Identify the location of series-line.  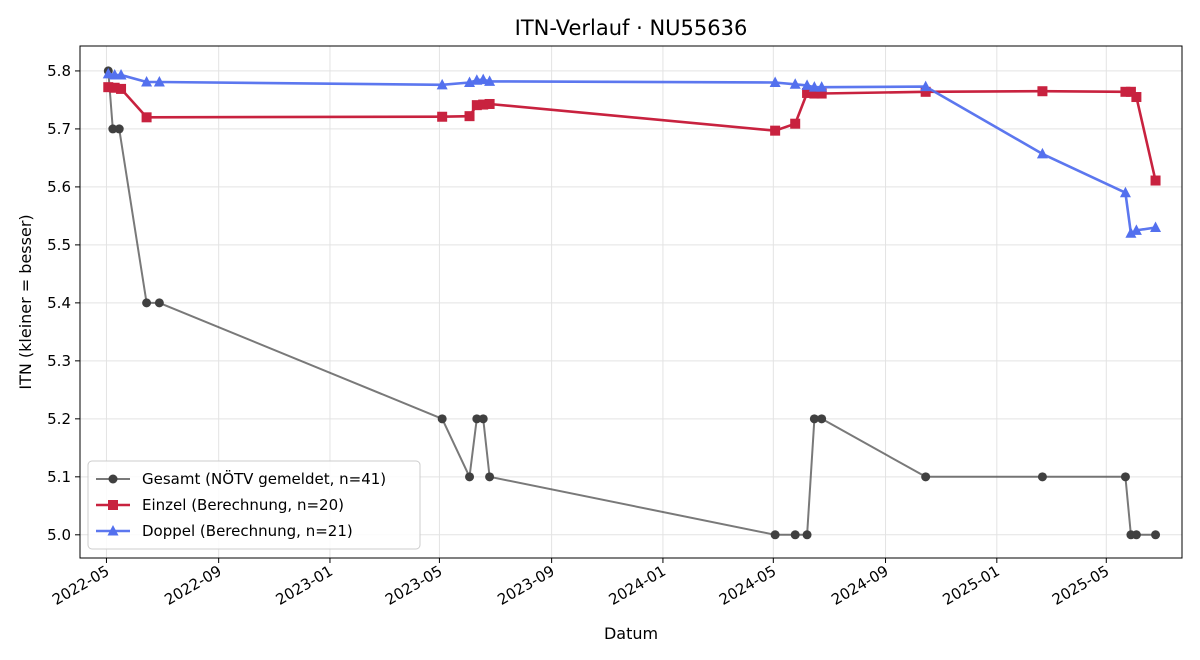
(632, 133).